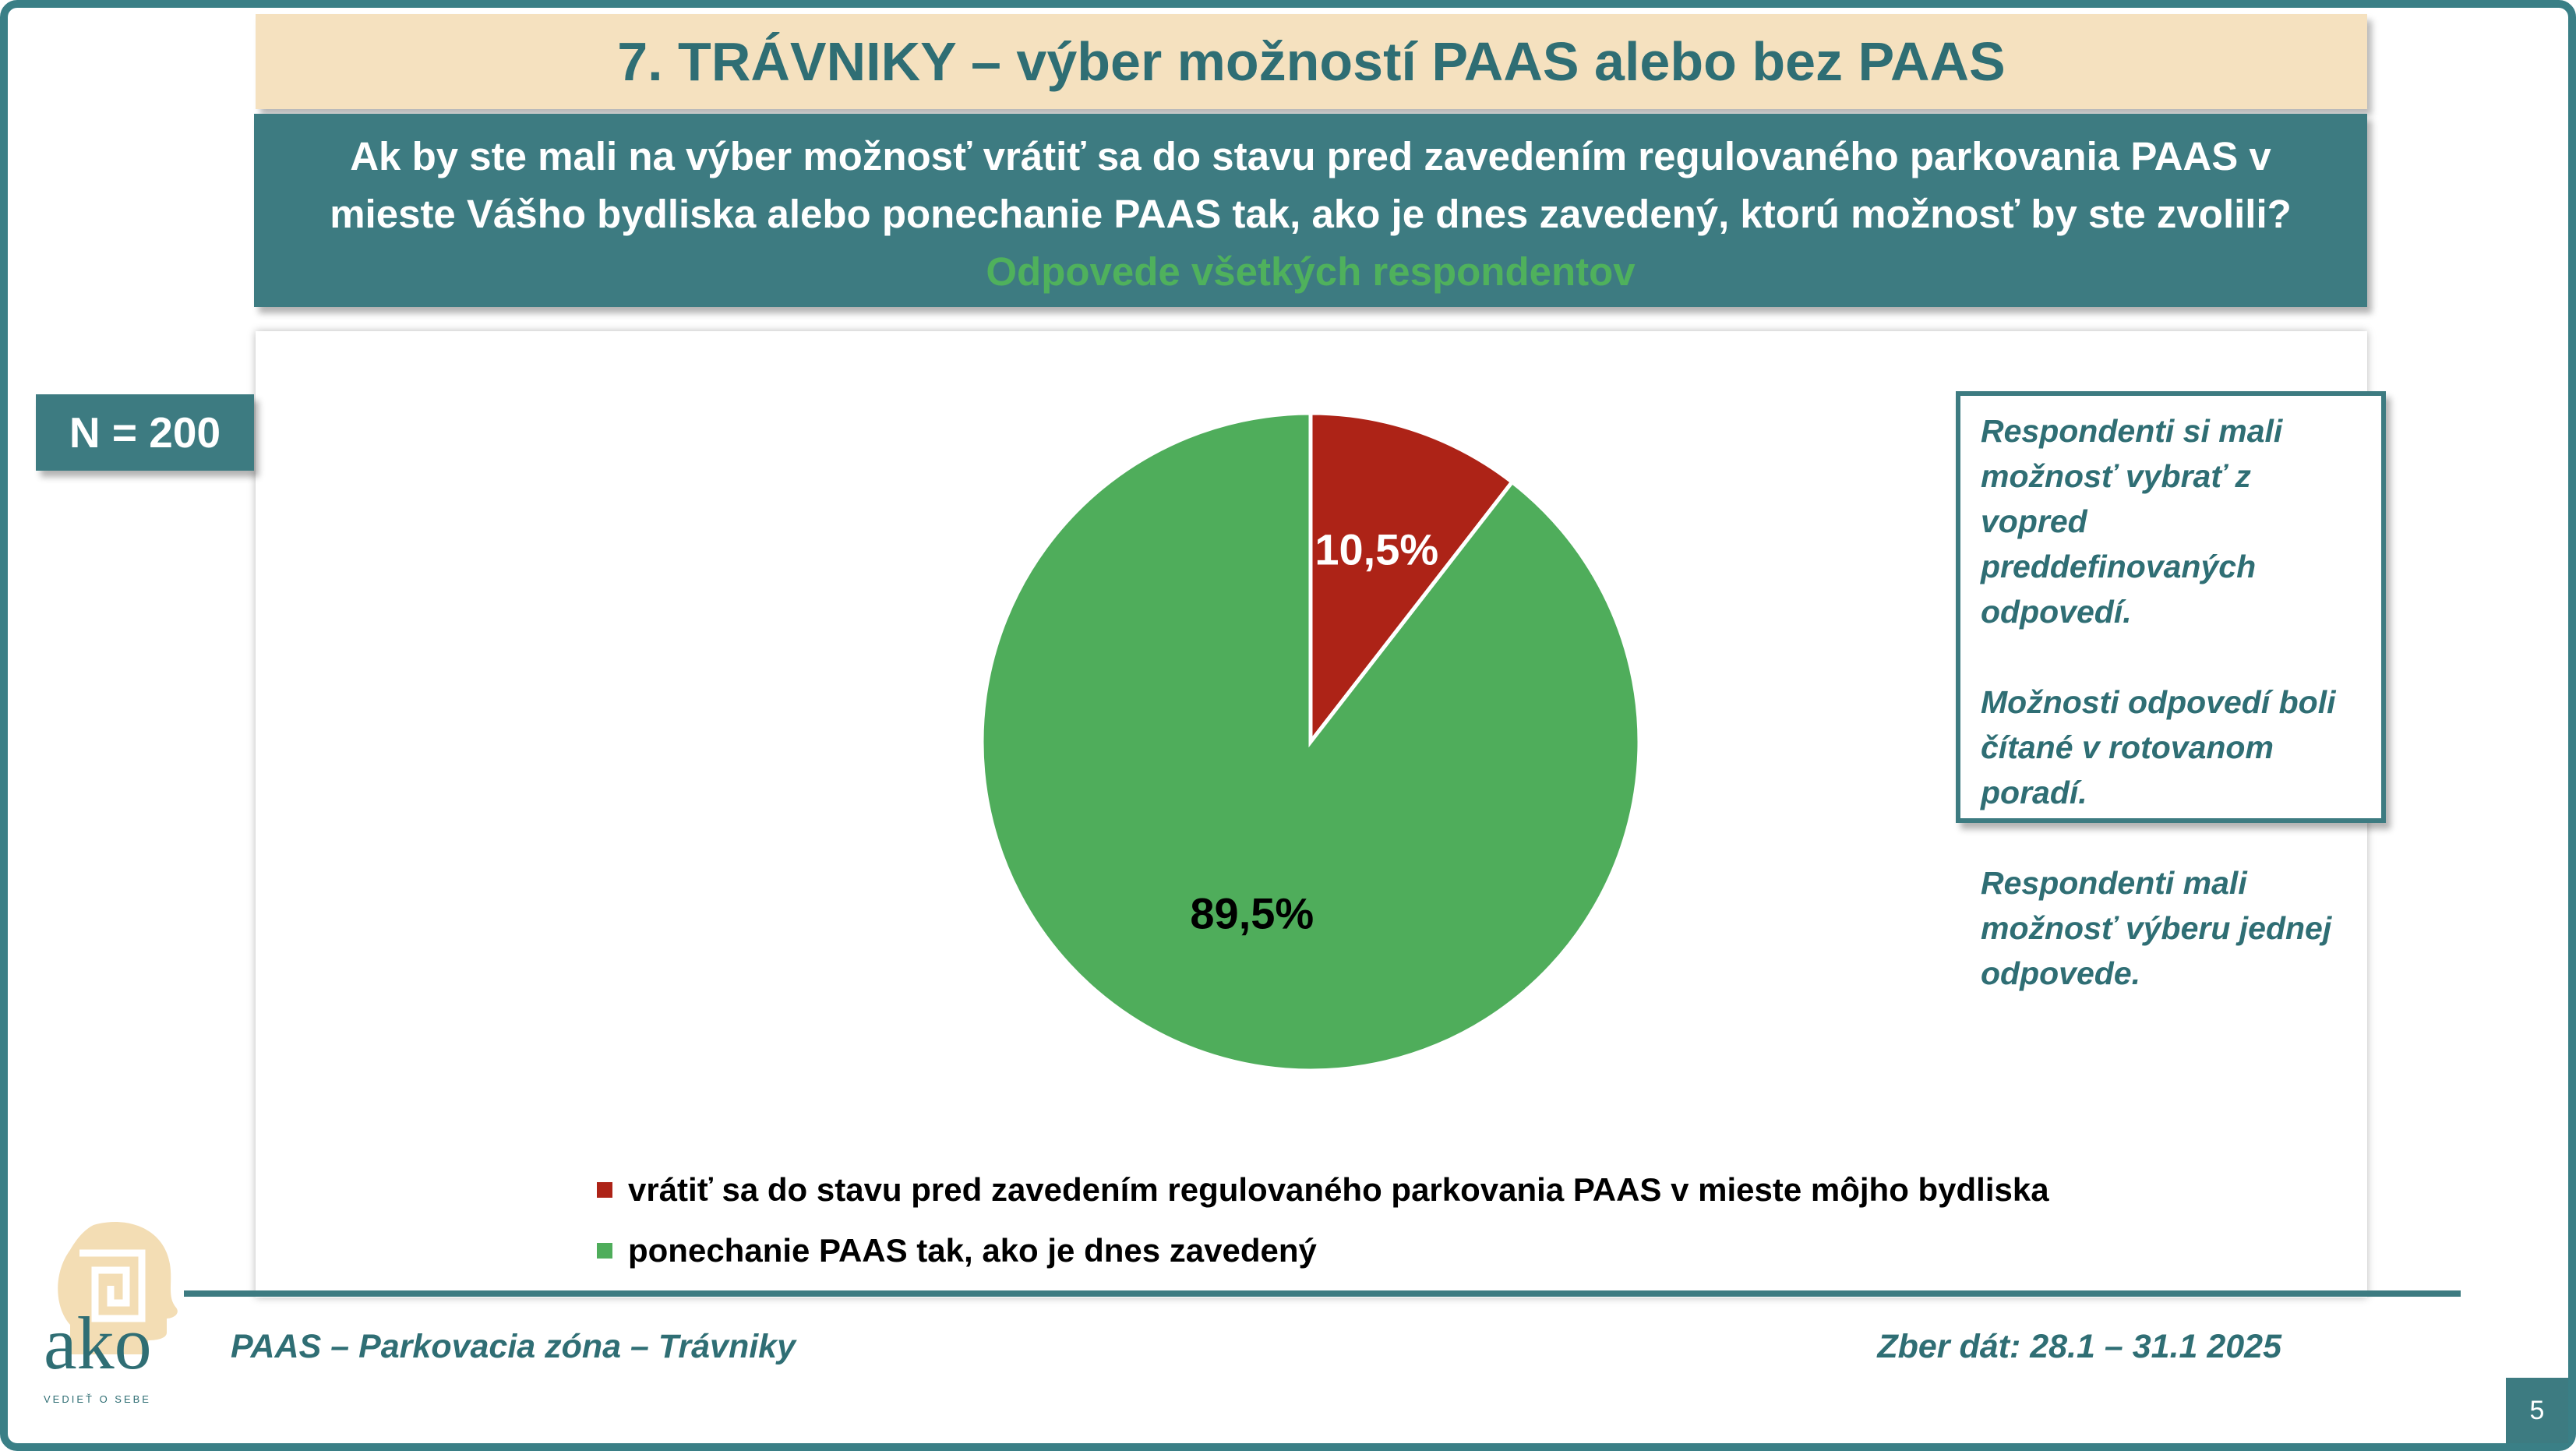 This screenshot has width=2576, height=1451. Describe the element at coordinates (2079, 1346) in the screenshot. I see `footer-date-range: Zber dát: 28.1 – 31.1 2025` at that location.